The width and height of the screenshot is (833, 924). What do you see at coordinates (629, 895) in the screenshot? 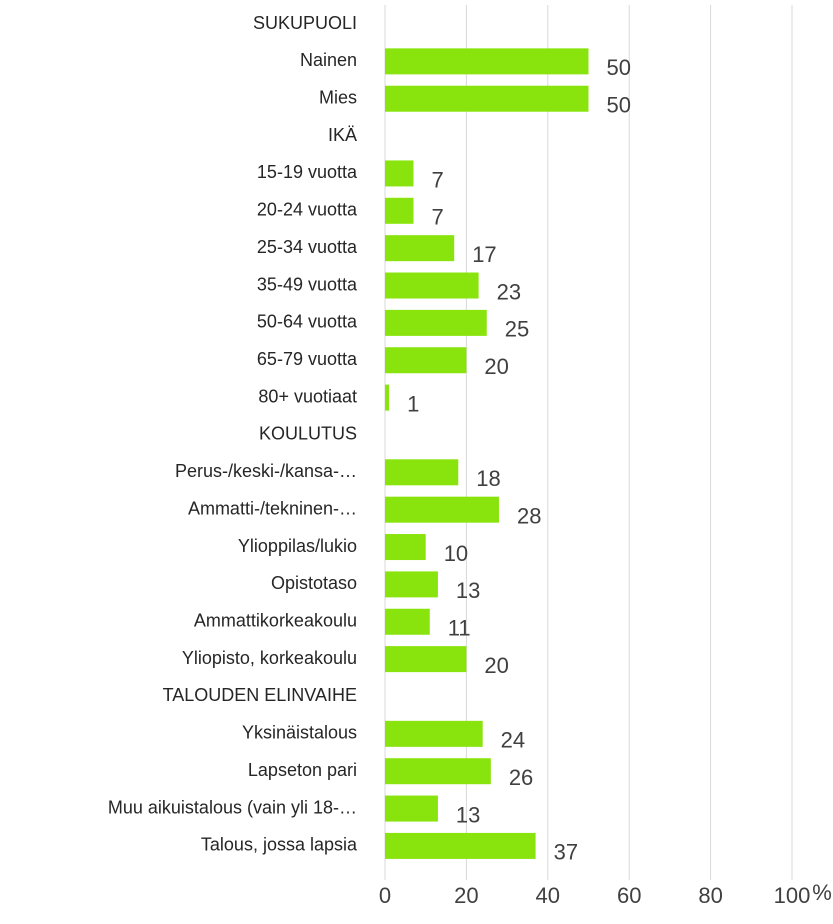
I see `x-tick-label: 60` at bounding box center [629, 895].